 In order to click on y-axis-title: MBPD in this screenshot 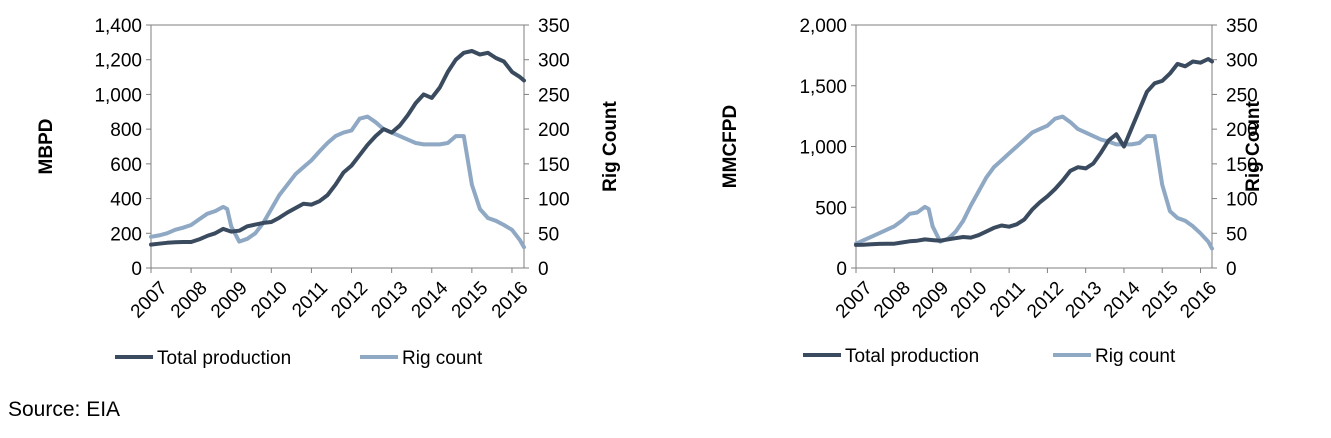, I will do `click(46, 147)`.